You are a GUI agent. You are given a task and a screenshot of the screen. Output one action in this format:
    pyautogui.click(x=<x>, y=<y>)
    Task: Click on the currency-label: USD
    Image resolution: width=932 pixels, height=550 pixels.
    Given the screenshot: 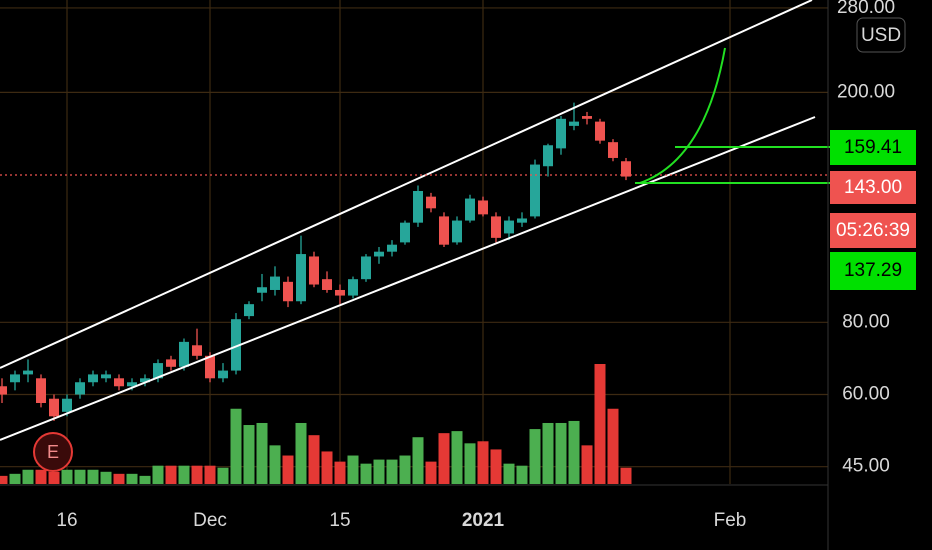 What is the action you would take?
    pyautogui.click(x=881, y=35)
    